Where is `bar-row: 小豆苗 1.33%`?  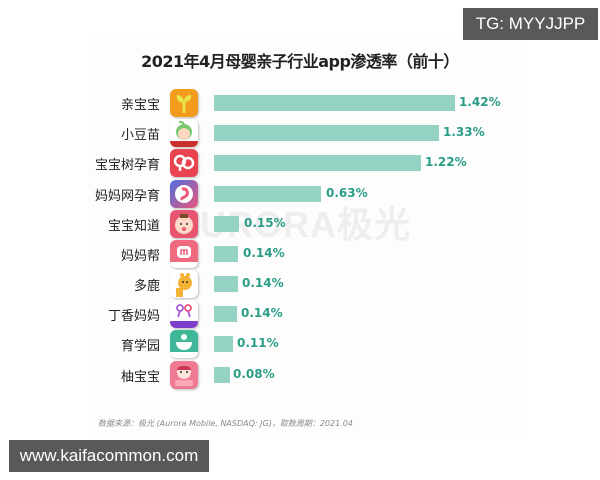
bar-row: 小豆苗 1.33% is located at coordinates (300, 133).